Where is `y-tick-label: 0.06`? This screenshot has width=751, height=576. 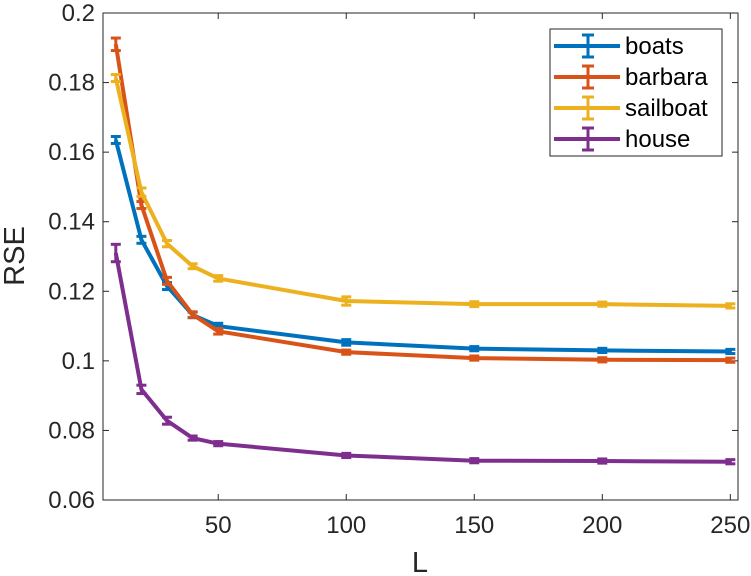 y-tick-label: 0.06 is located at coordinates (71, 500).